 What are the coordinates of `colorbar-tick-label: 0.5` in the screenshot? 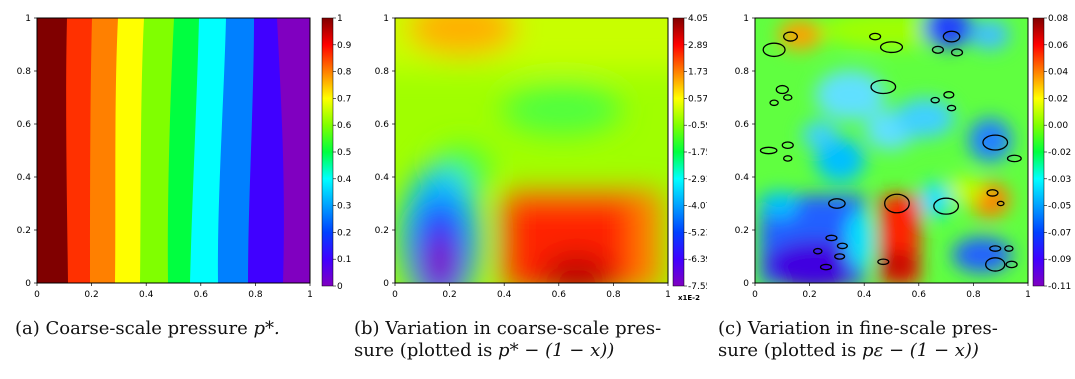 It's located at (344, 153).